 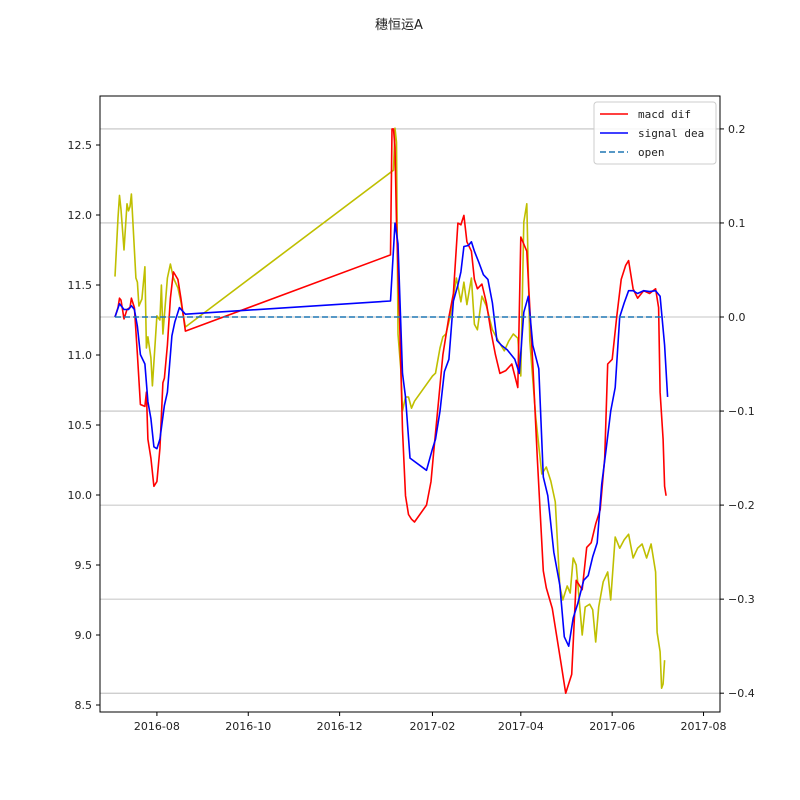 I want to click on left-tick-label-6: 11.5, so click(x=80, y=285).